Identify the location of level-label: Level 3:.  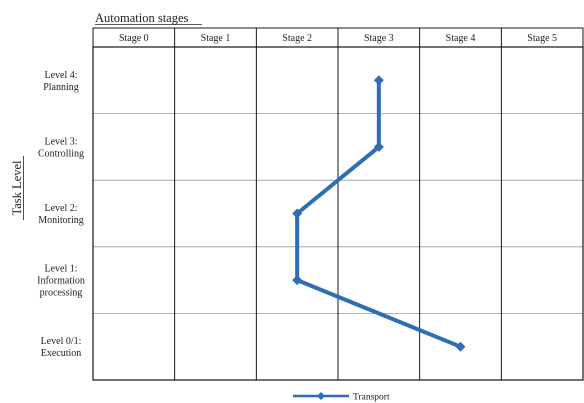
(60, 141).